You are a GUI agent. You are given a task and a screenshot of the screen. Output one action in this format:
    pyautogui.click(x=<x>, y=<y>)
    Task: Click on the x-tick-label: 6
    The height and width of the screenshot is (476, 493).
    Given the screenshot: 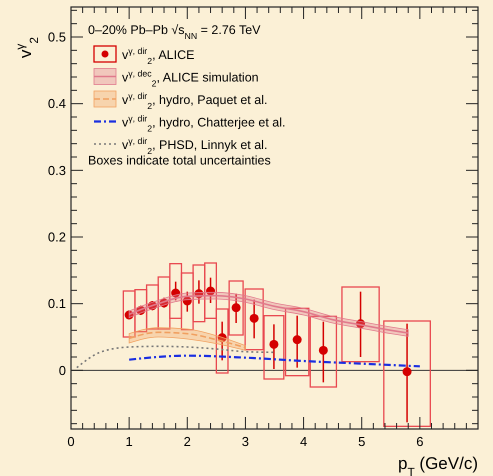 What is the action you would take?
    pyautogui.click(x=420, y=441)
    